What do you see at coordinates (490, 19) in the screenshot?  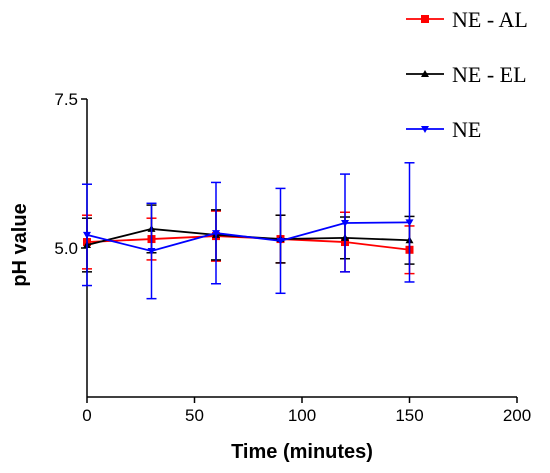 I see `legend-label: NE - AL` at bounding box center [490, 19].